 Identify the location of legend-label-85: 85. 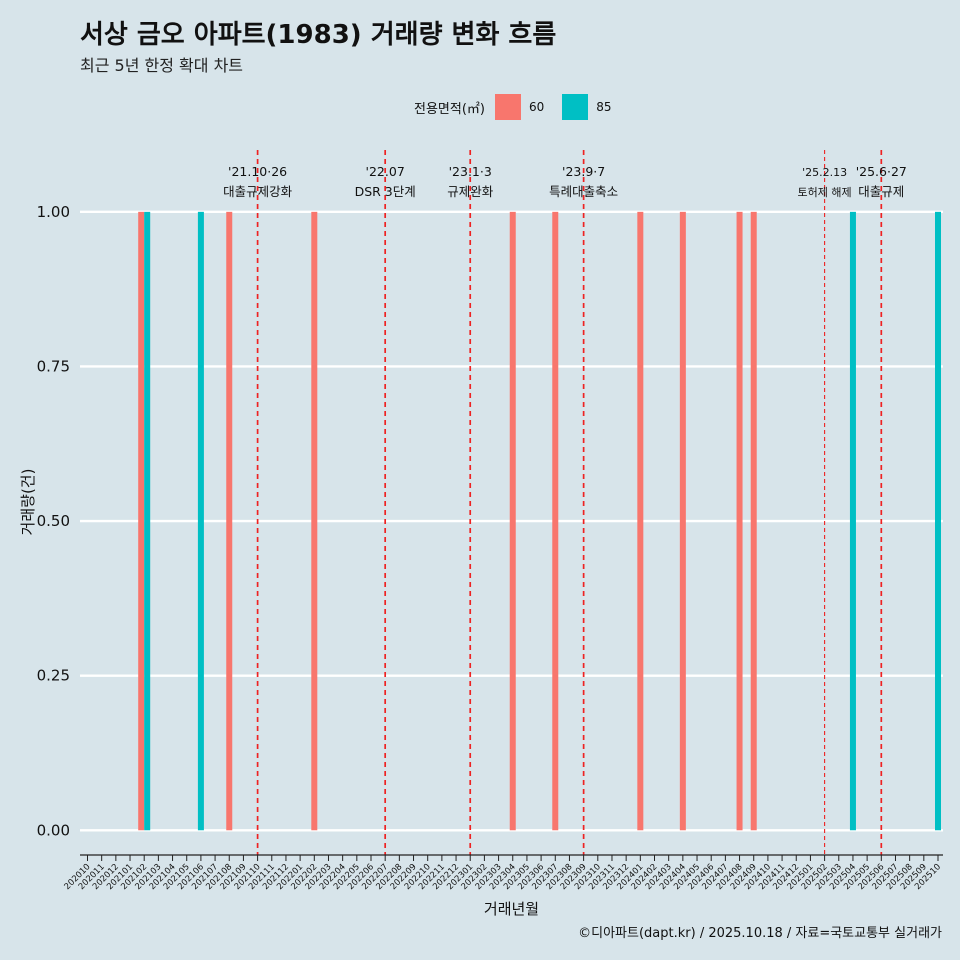
(604, 107).